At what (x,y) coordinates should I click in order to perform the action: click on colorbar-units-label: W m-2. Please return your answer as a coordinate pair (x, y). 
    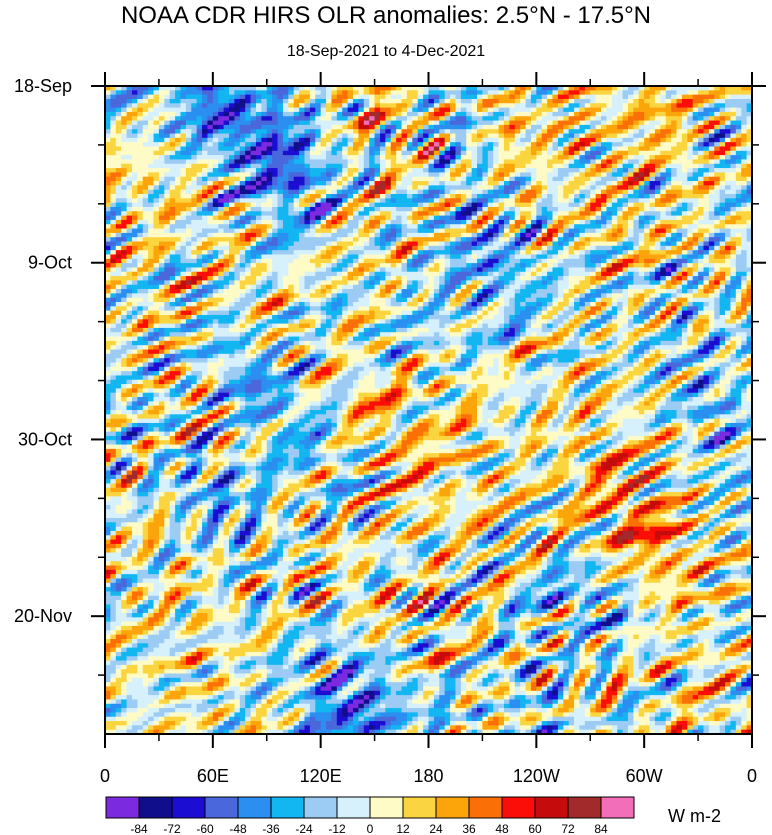
    Looking at the image, I should click on (694, 816).